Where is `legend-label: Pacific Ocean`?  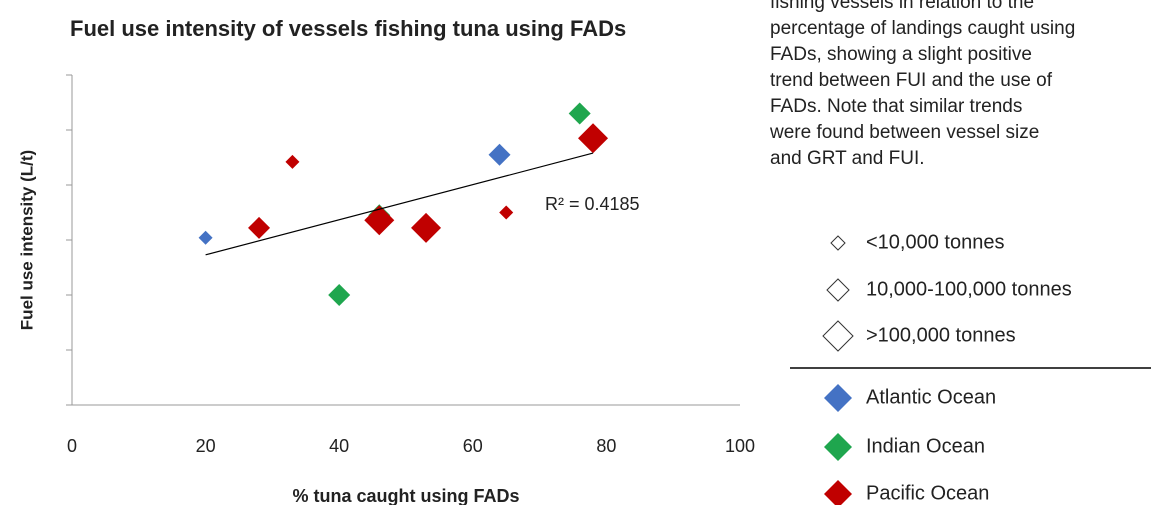
legend-label: Pacific Ocean is located at coordinates (927, 493).